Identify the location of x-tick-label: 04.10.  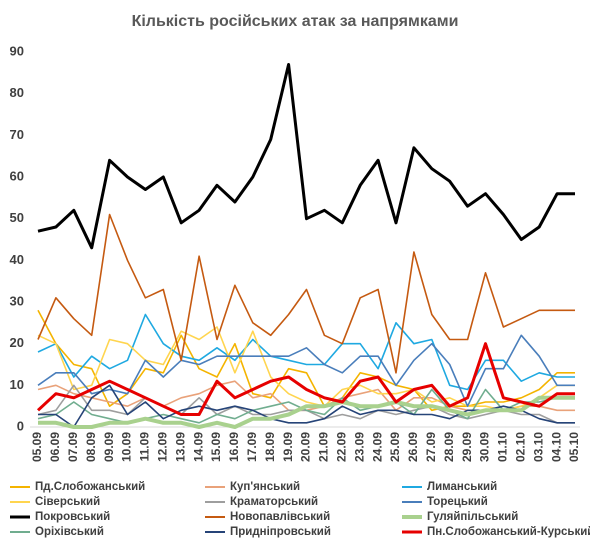
(556, 447).